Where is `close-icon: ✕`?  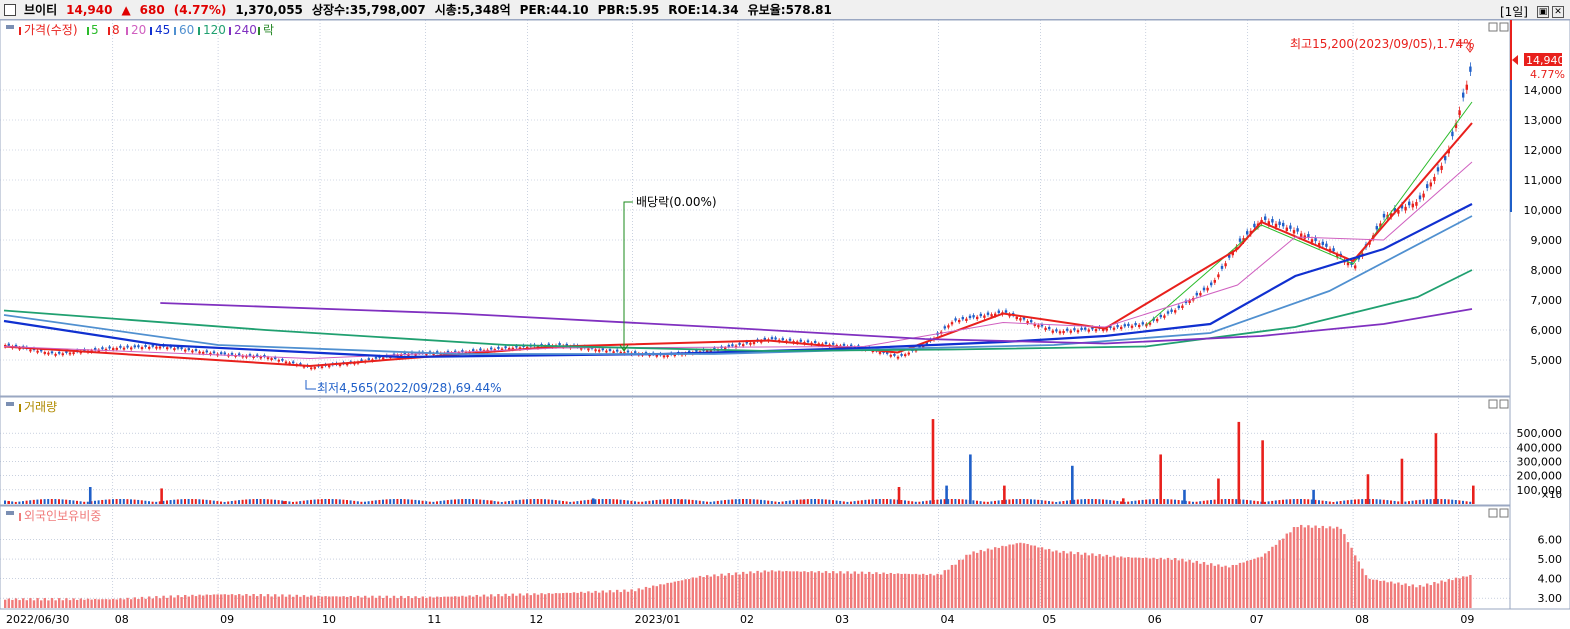 close-icon: ✕ is located at coordinates (1558, 11).